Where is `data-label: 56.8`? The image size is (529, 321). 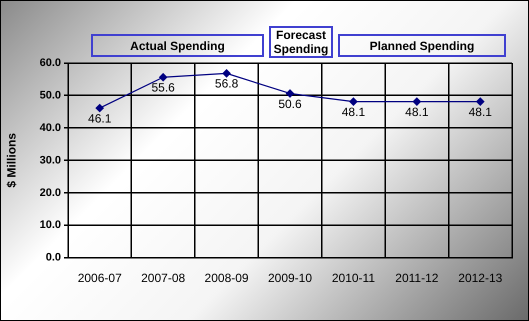
data-label: 56.8 is located at coordinates (226, 83).